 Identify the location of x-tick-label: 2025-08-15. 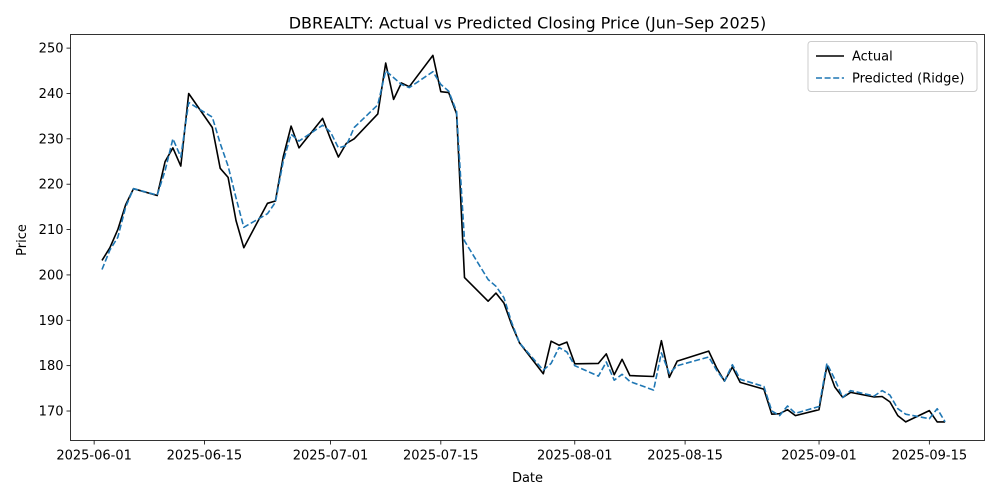
(685, 456).